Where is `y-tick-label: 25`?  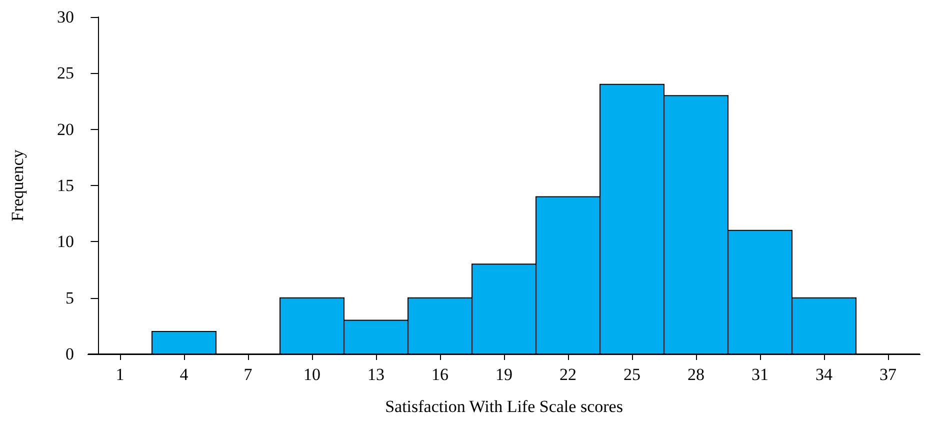 y-tick-label: 25 is located at coordinates (65, 73).